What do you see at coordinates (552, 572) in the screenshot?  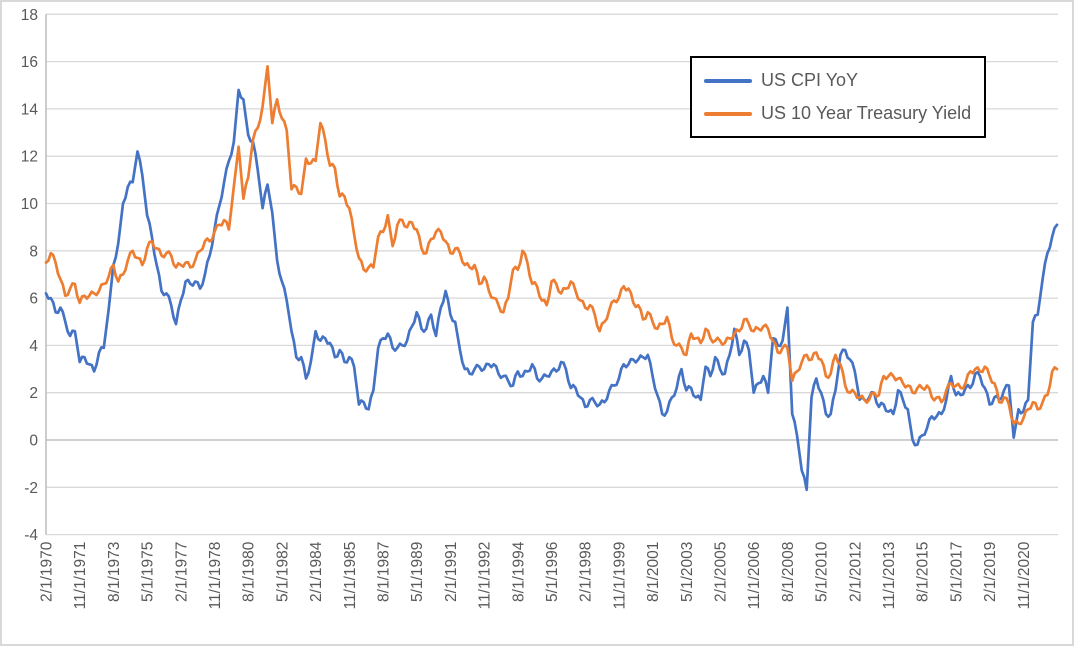 I see `x-tick-label: 5/1/1996` at bounding box center [552, 572].